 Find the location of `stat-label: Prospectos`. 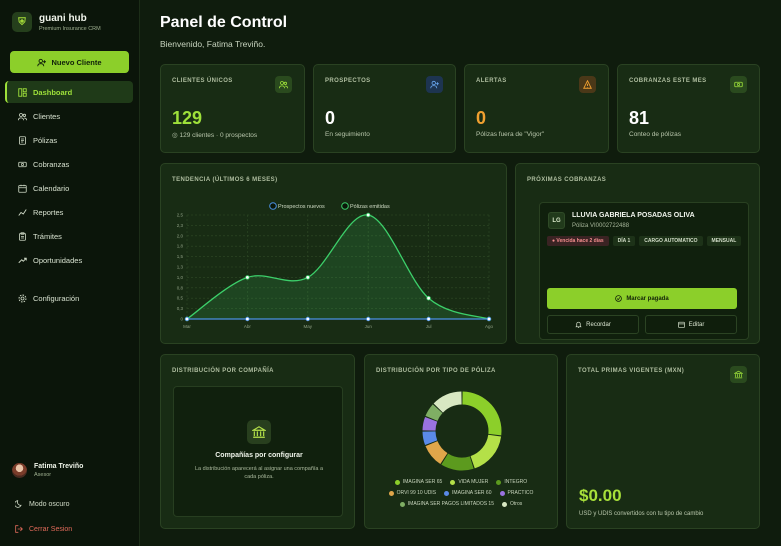

stat-label: Prospectos is located at coordinates (348, 81).